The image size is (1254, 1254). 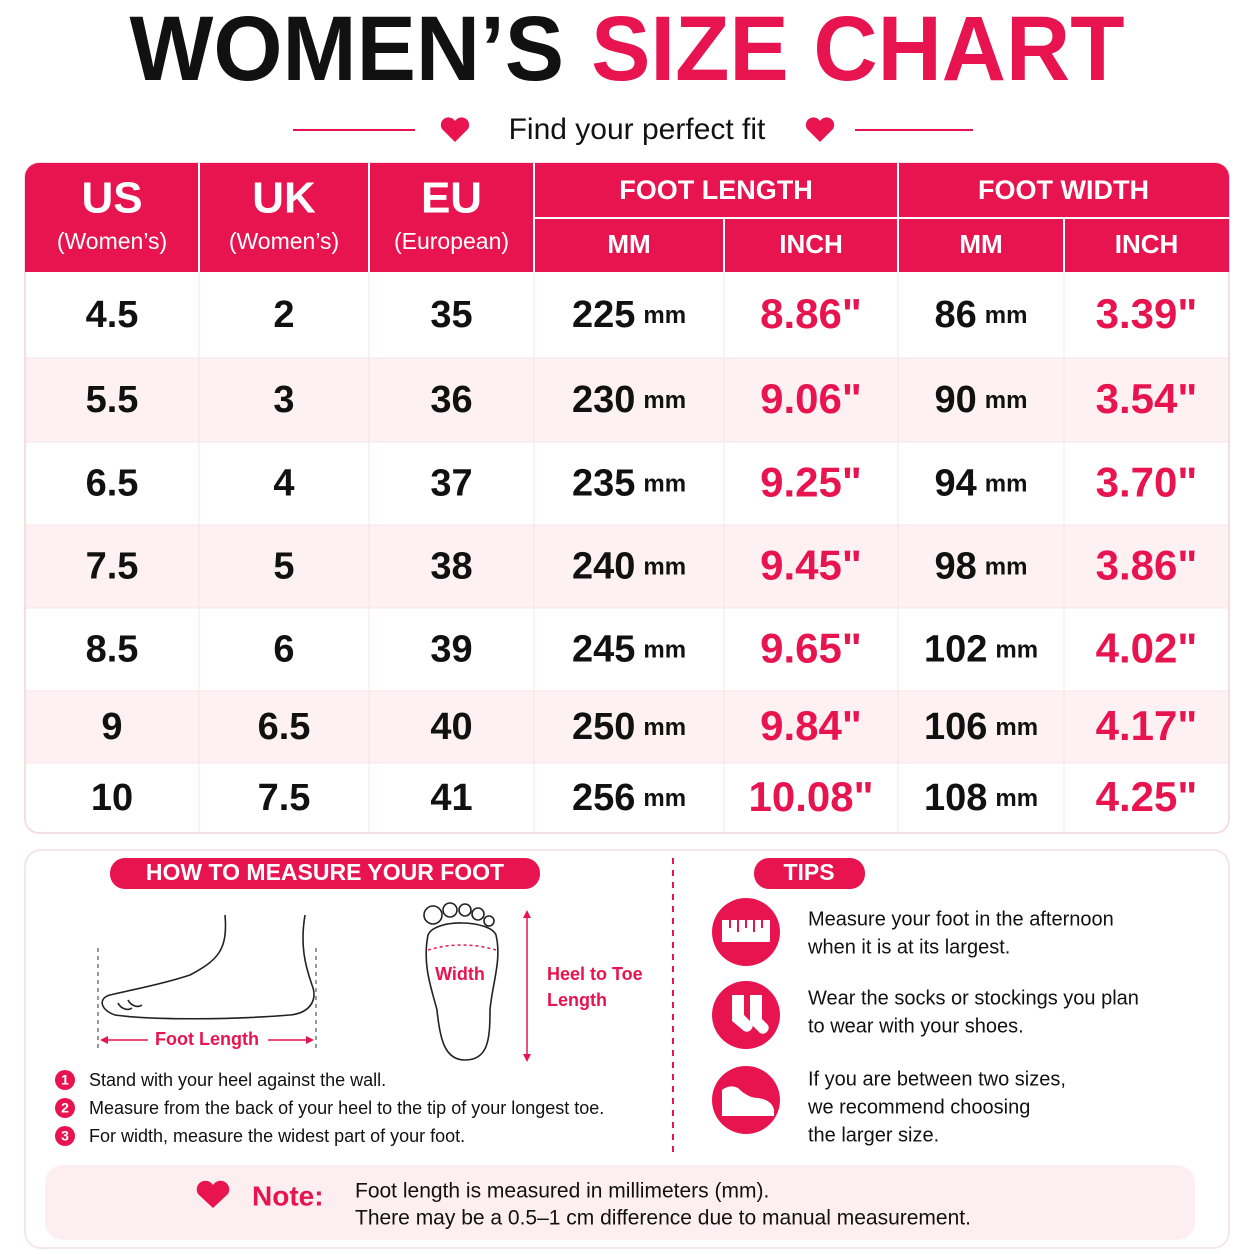 I want to click on size-cell: 41, so click(x=451, y=798).